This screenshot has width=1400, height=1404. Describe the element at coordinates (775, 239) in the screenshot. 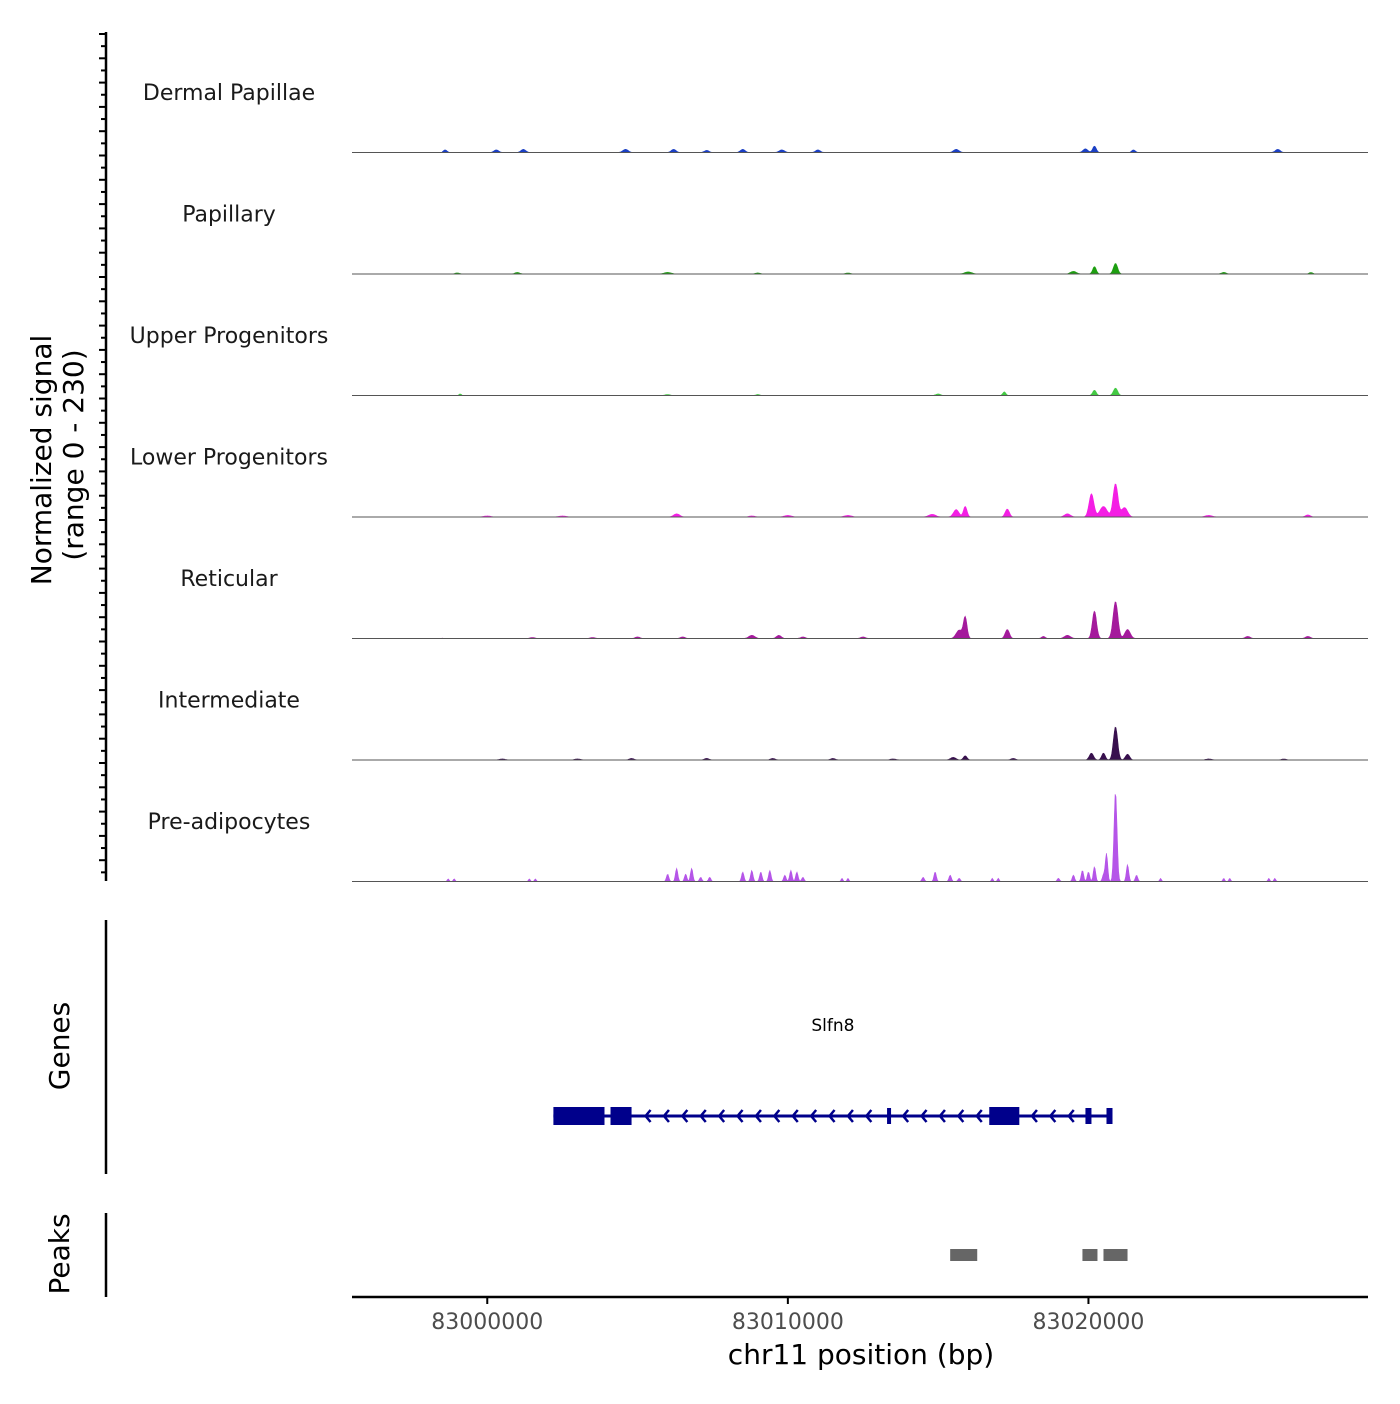

I see `track-papillary: Papillary` at that location.